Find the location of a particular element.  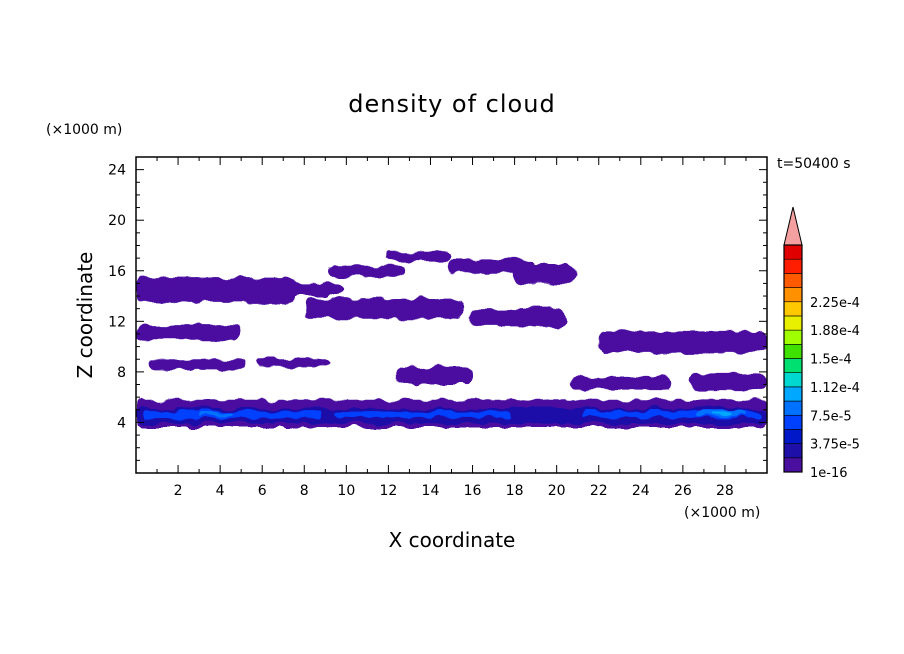

x-tick-label: 6 is located at coordinates (262, 491).